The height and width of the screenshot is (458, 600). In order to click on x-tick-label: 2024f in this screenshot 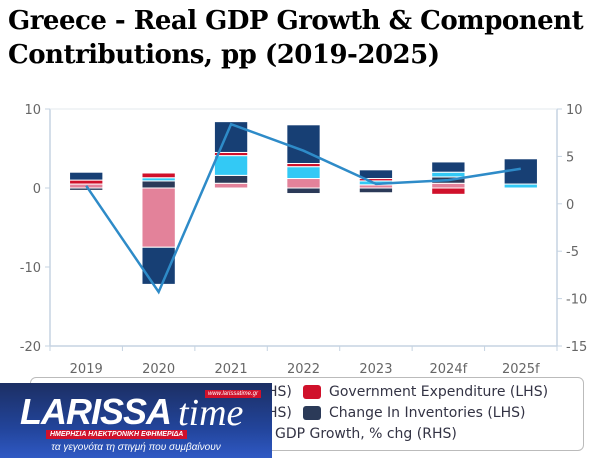, I will do `click(449, 369)`.